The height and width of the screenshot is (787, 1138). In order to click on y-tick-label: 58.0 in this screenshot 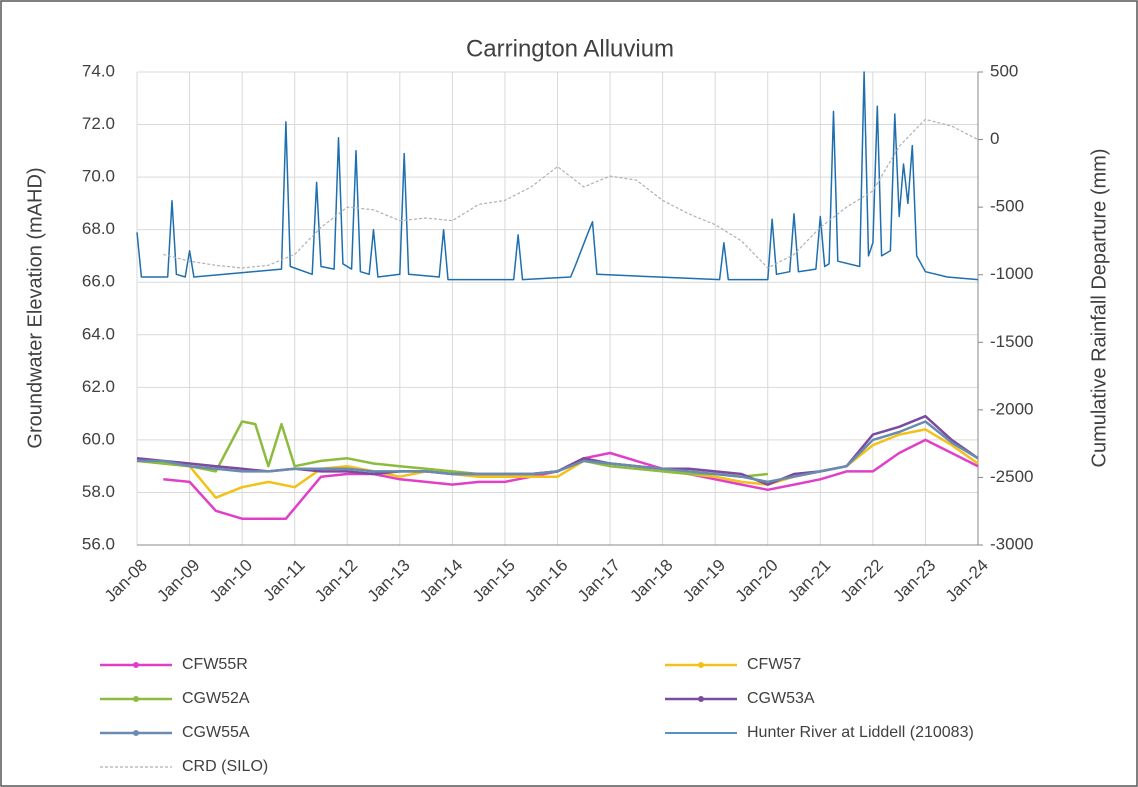, I will do `click(98, 491)`.